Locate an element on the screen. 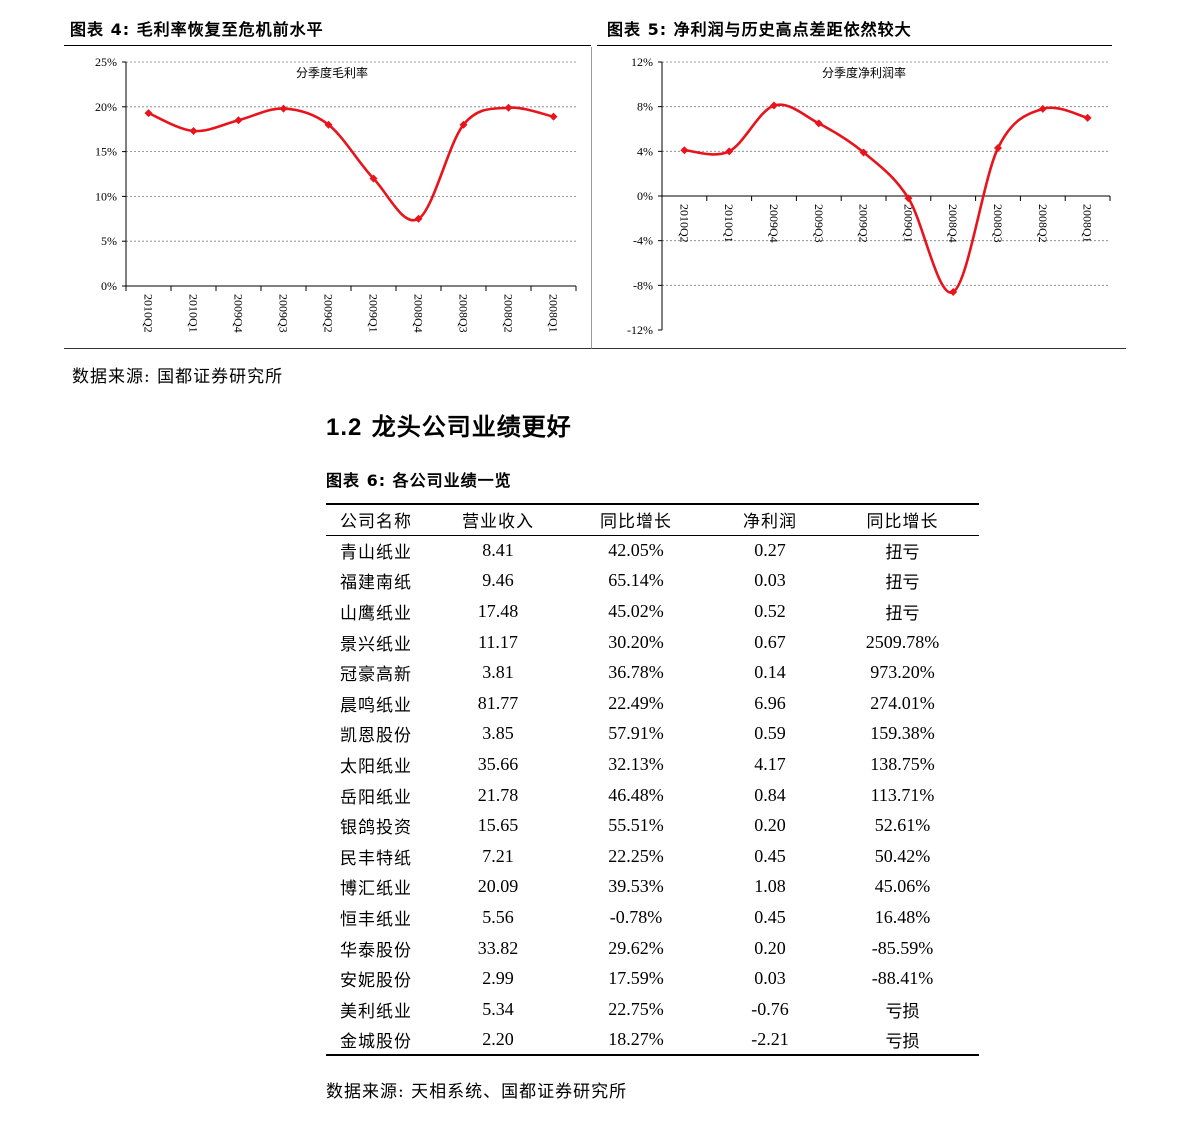 The image size is (1191, 1123). table-row: 博汇纸业 20.09 39.53% 1.08 45.06% is located at coordinates (652, 887).